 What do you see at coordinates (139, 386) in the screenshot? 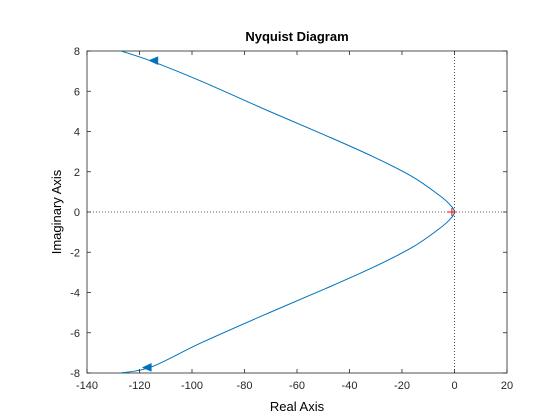
I see `x-tick-label: -120` at bounding box center [139, 386].